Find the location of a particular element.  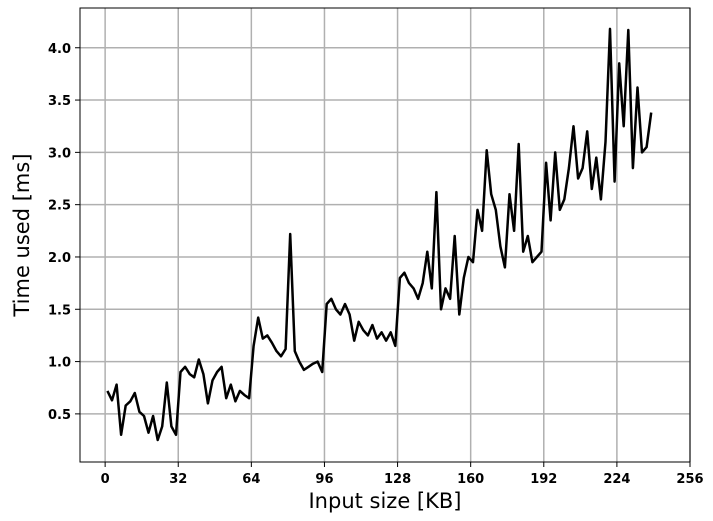

x-tick-label: 0 is located at coordinates (105, 479).